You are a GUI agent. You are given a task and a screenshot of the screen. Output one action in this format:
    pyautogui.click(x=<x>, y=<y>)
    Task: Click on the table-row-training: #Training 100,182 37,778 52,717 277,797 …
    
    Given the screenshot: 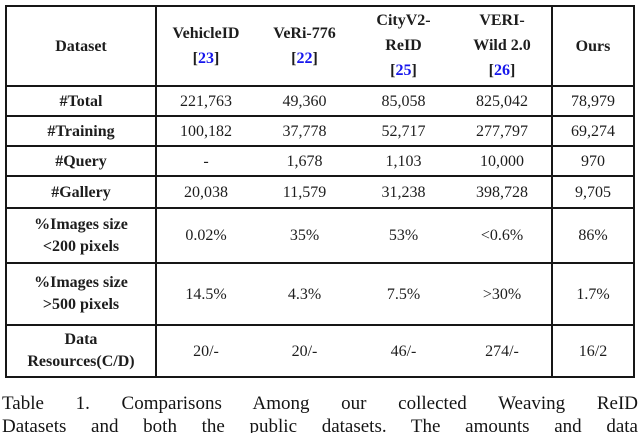 What is the action you would take?
    pyautogui.click(x=320, y=131)
    